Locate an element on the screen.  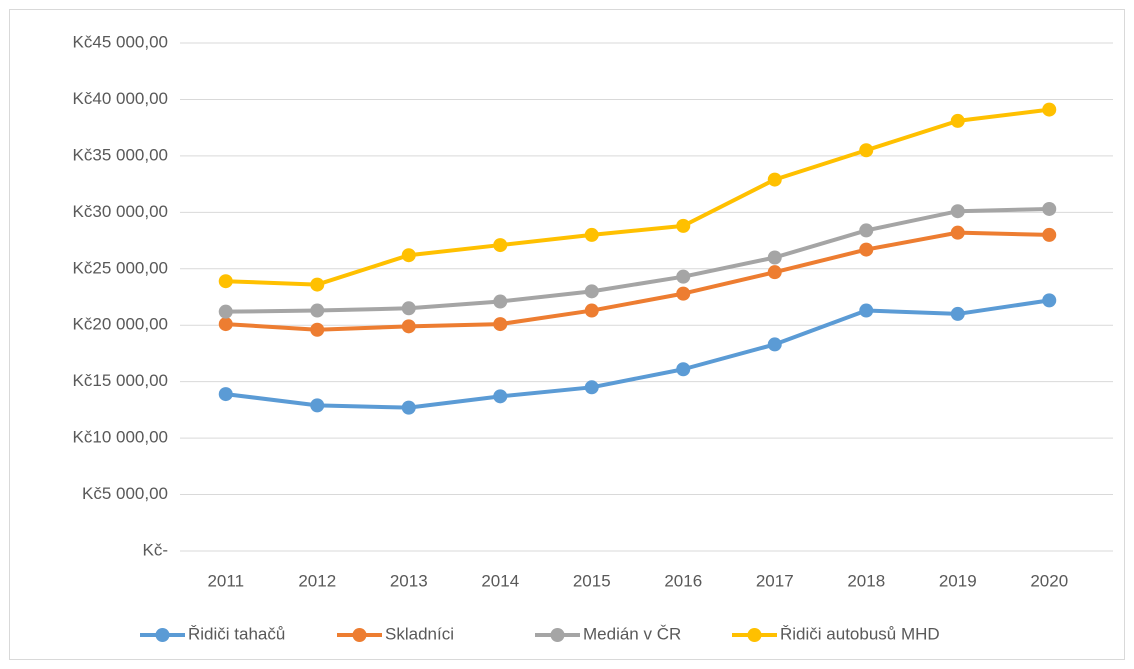
x-tick-label: 2014 is located at coordinates (500, 580).